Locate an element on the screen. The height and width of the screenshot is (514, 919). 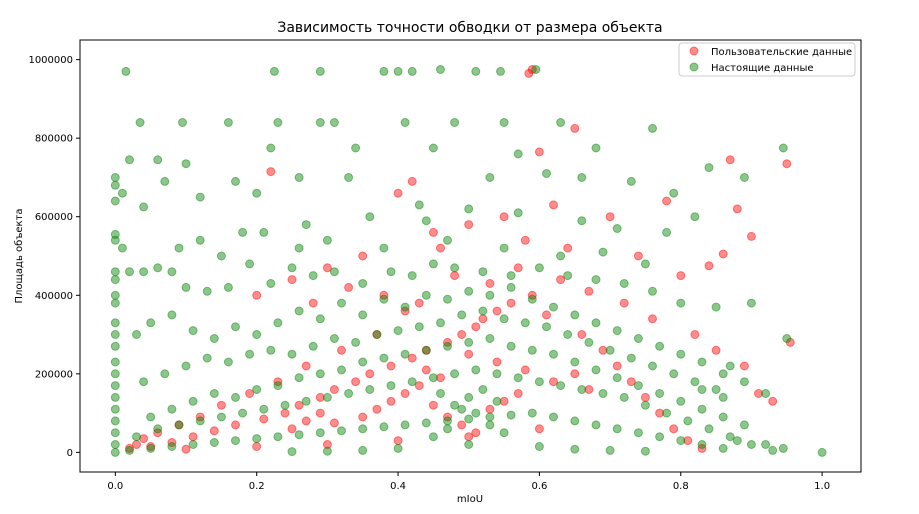
legend-marker-user is located at coordinates (694, 51).